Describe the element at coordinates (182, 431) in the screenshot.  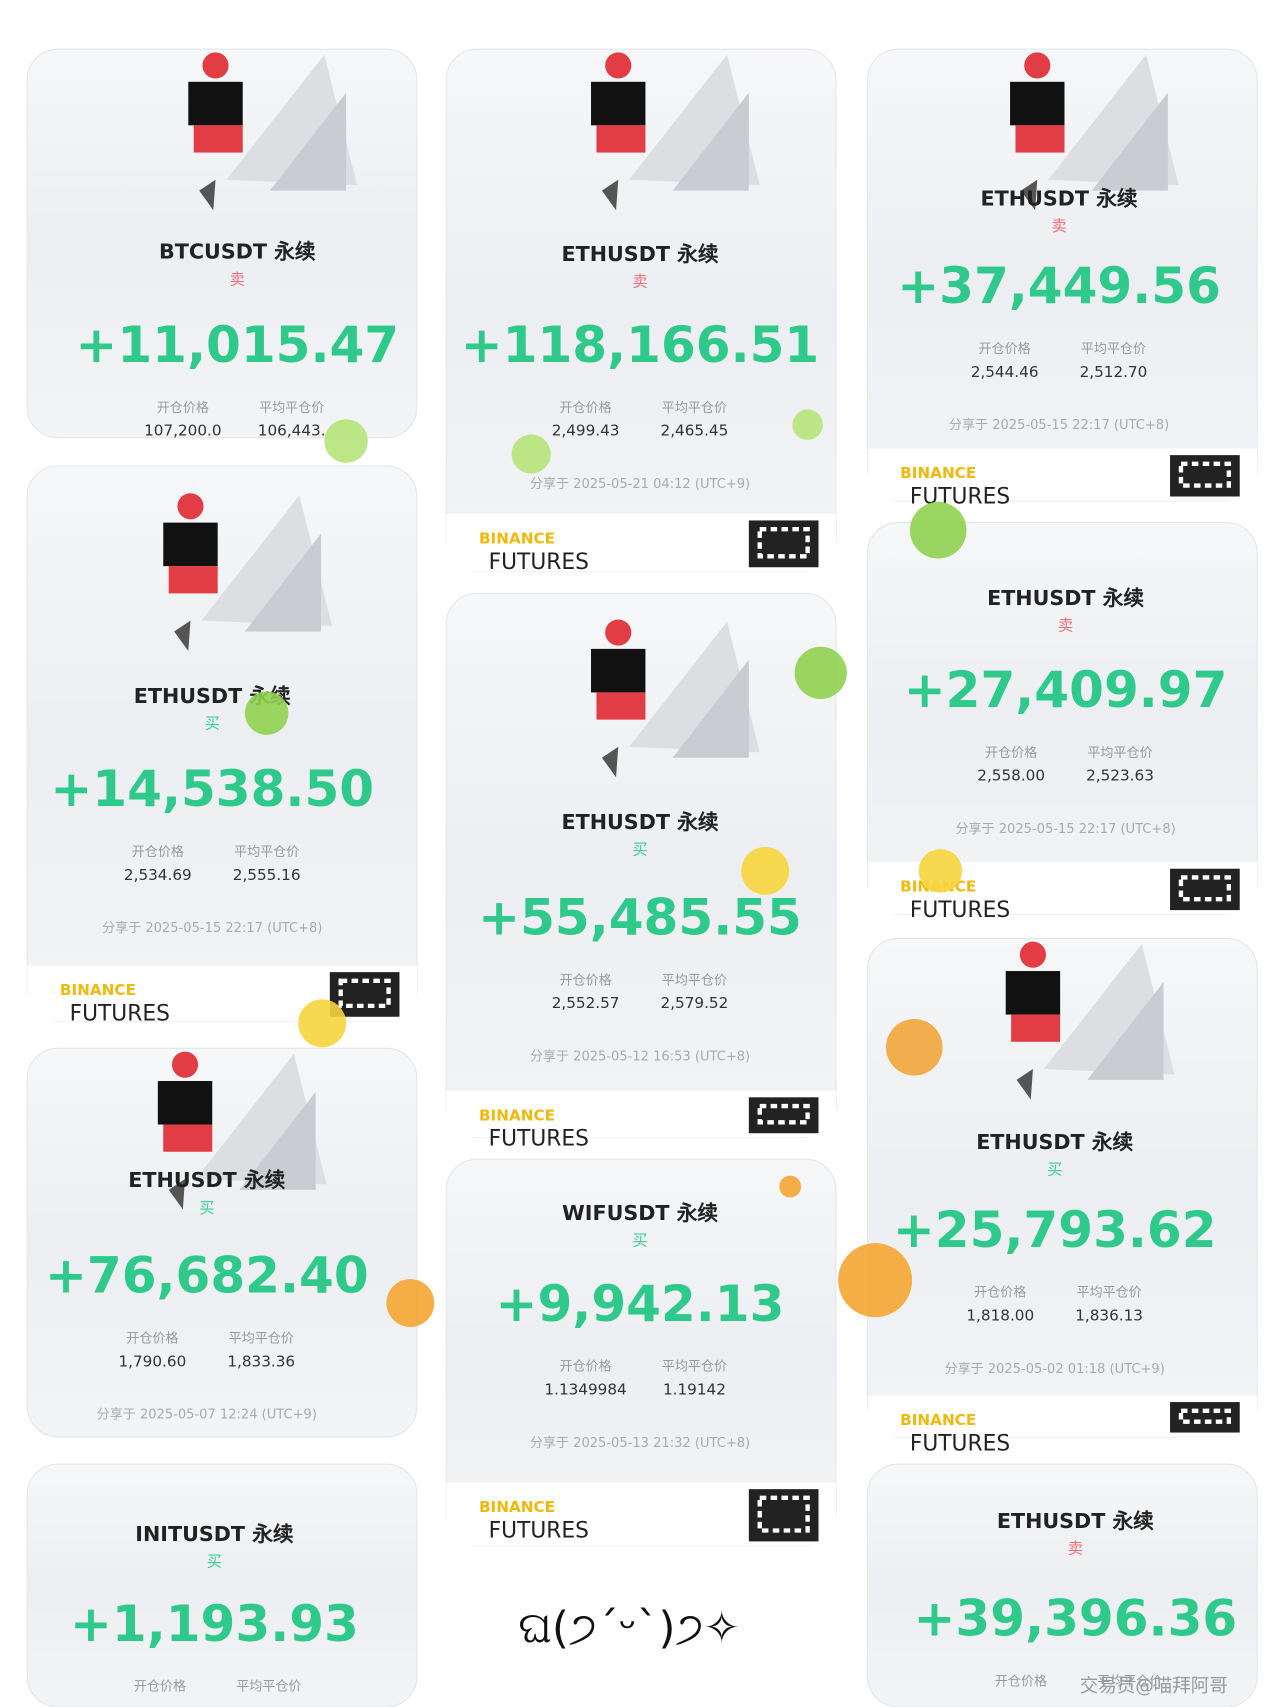
I see `open-price: 107,200.0` at that location.